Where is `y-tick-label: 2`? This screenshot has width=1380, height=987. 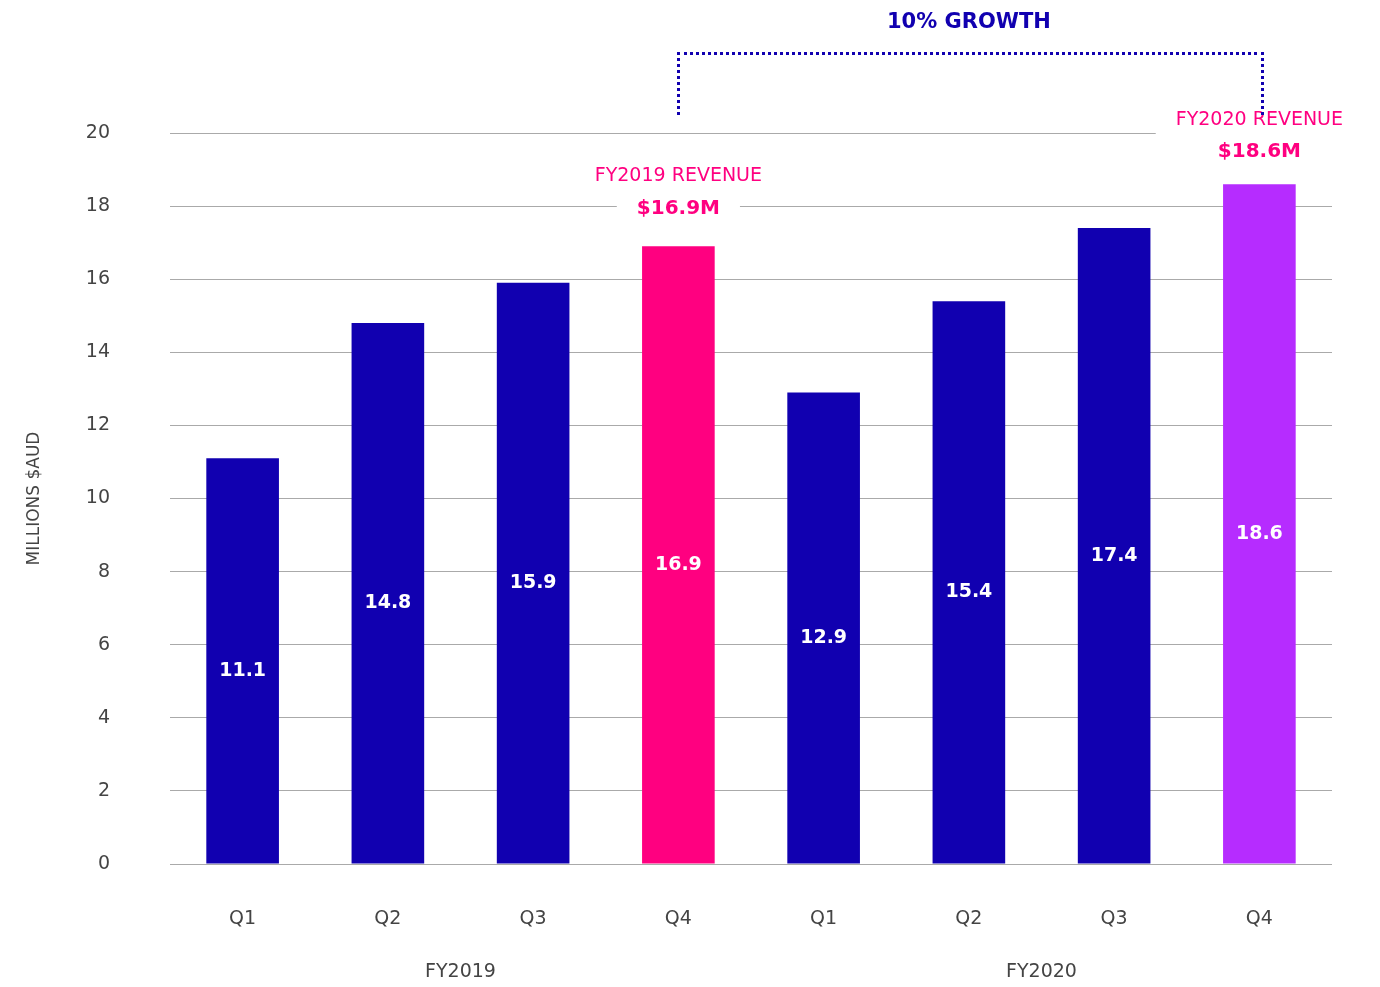 y-tick-label: 2 is located at coordinates (103, 788).